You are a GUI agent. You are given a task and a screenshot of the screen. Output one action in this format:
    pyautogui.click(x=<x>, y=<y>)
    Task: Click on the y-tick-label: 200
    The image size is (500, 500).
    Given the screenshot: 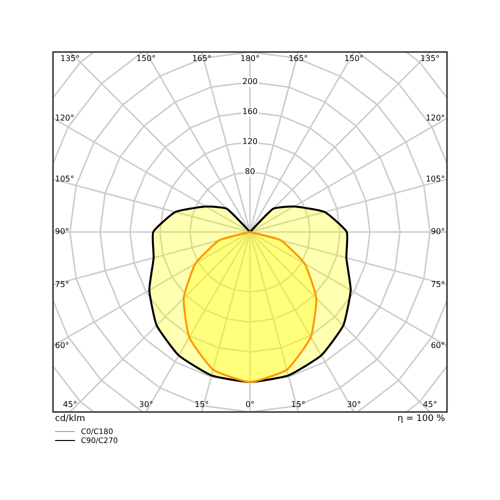 What is the action you would take?
    pyautogui.click(x=250, y=81)
    